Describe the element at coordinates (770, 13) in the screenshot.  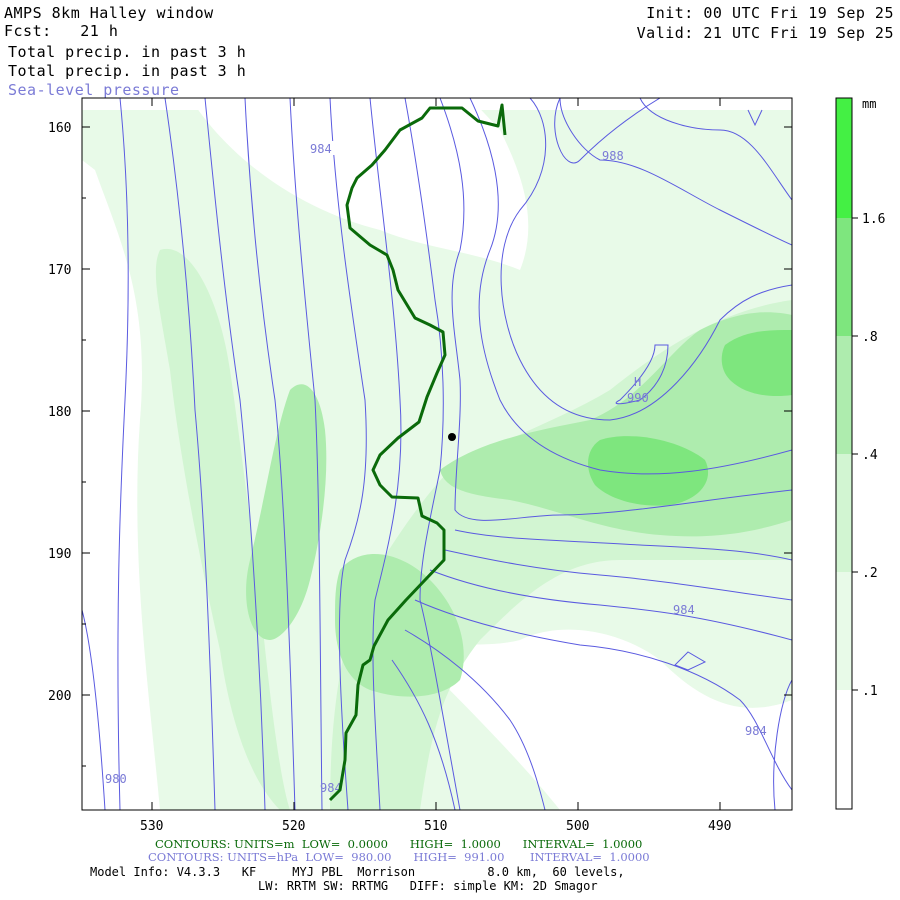
I see `init-time: Init: 00 UTC Fri 19 Sep 25` at that location.